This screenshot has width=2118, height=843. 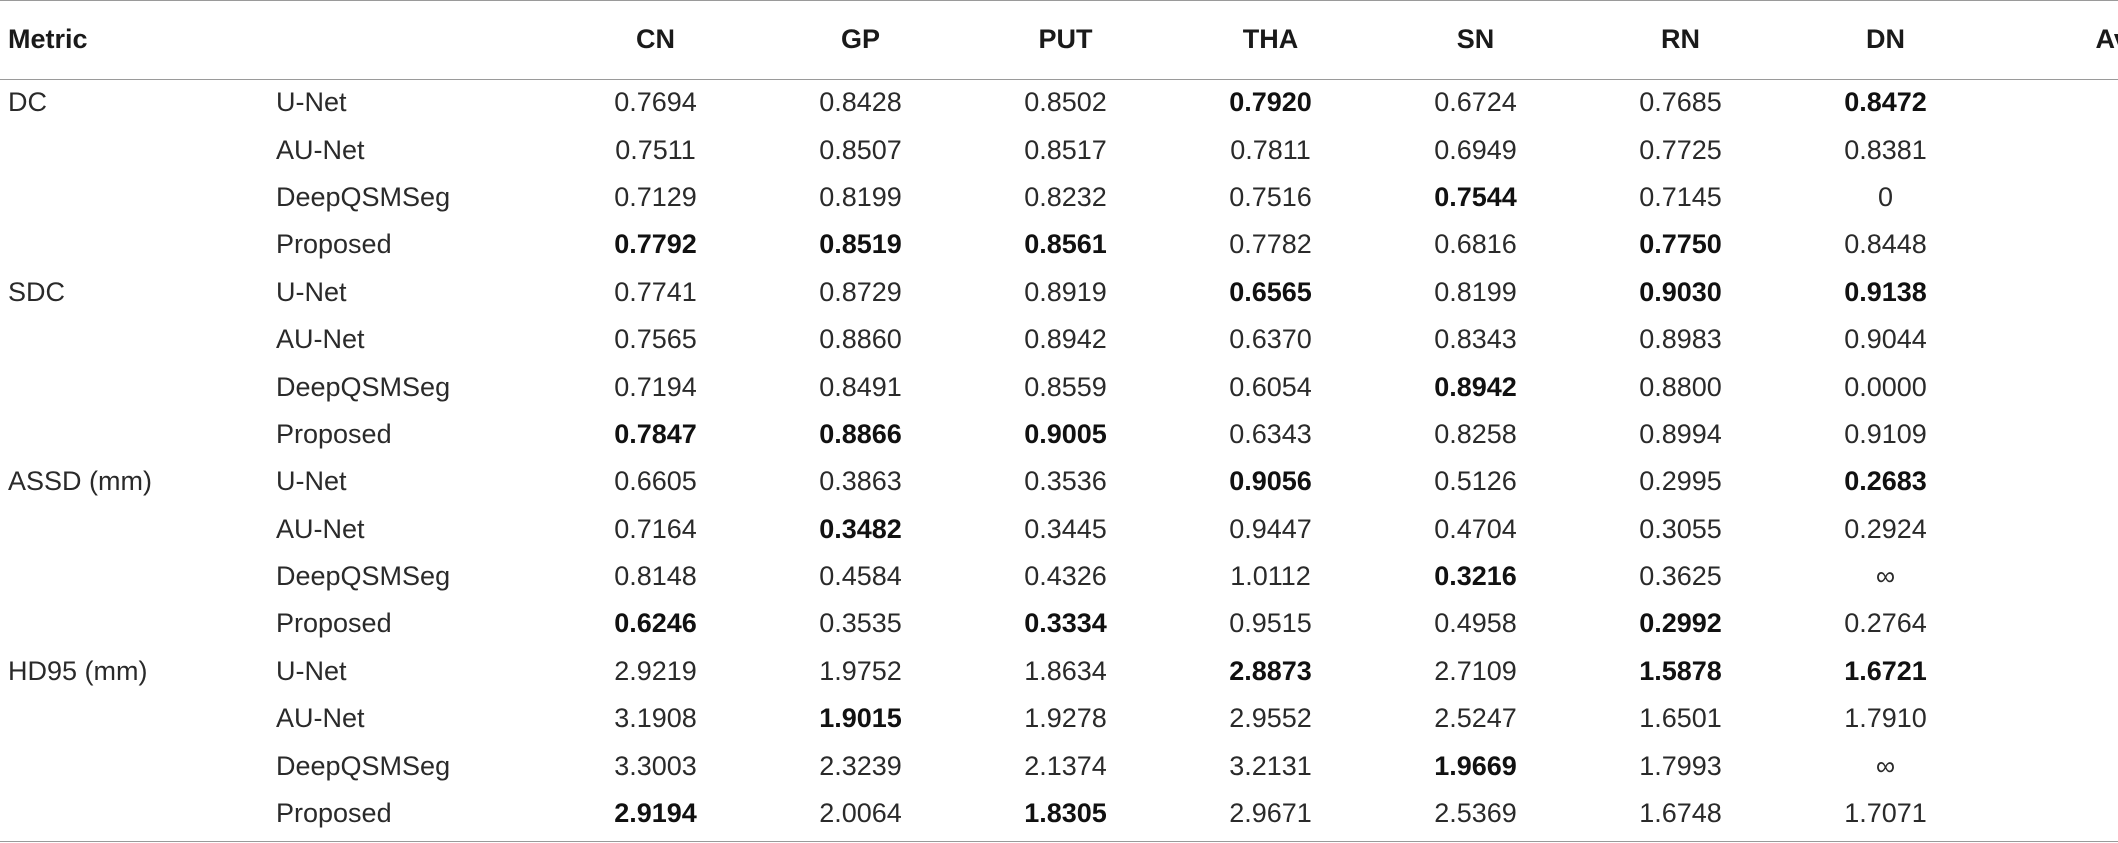 I want to click on value-cell: 0.7129, so click(x=655, y=196).